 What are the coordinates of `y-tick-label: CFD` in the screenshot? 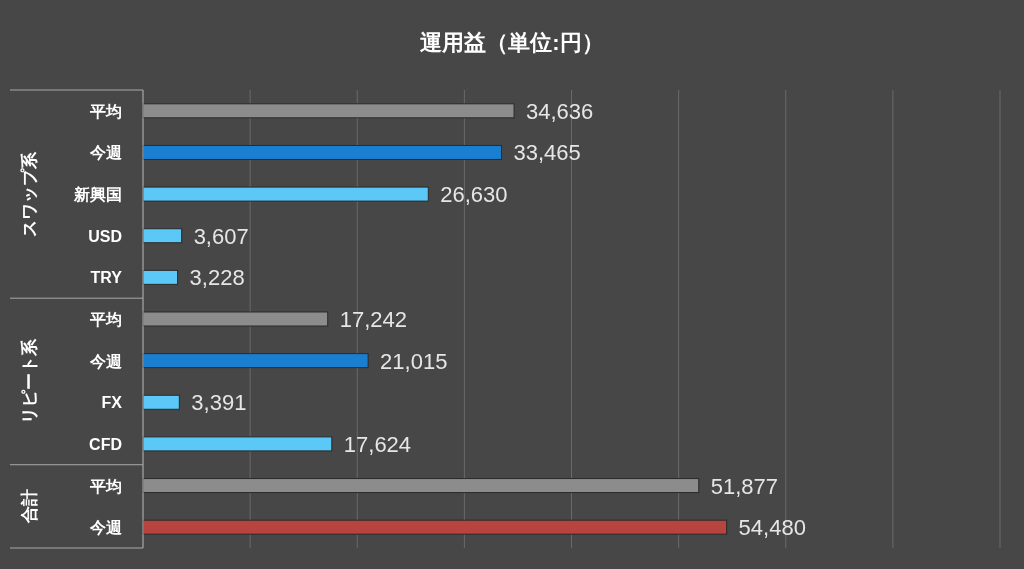 It's located at (105, 444).